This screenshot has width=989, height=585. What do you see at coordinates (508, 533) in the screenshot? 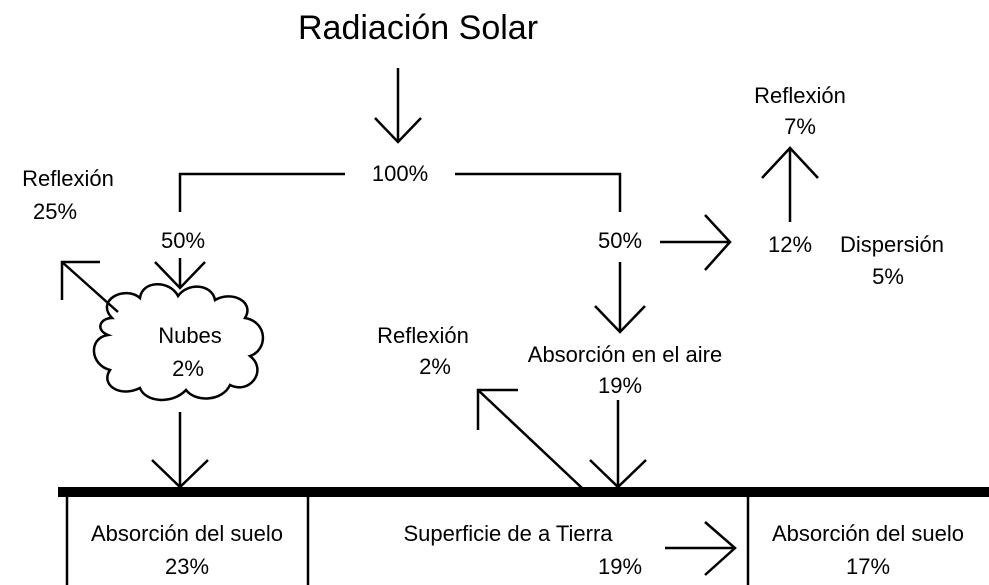
I see `label: Superficie de a Tierra` at bounding box center [508, 533].